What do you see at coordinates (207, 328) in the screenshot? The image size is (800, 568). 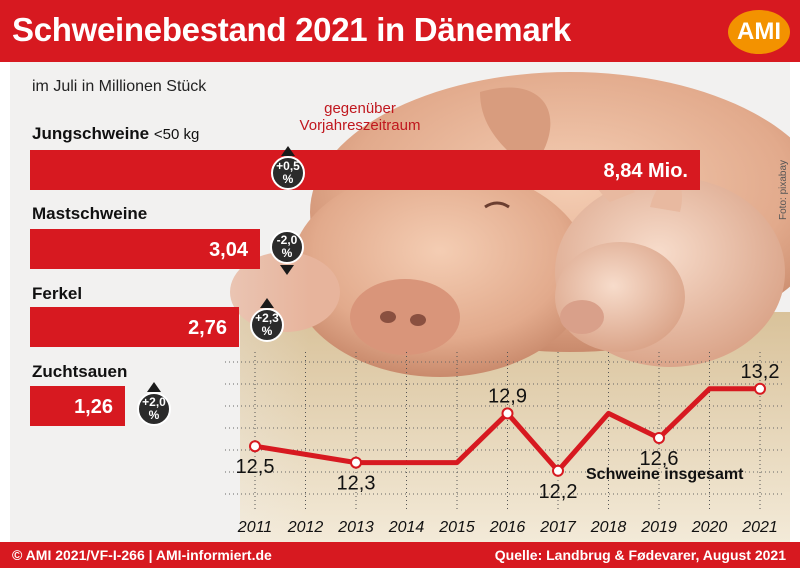 I see `bar-value-ferkel: 2,76` at bounding box center [207, 328].